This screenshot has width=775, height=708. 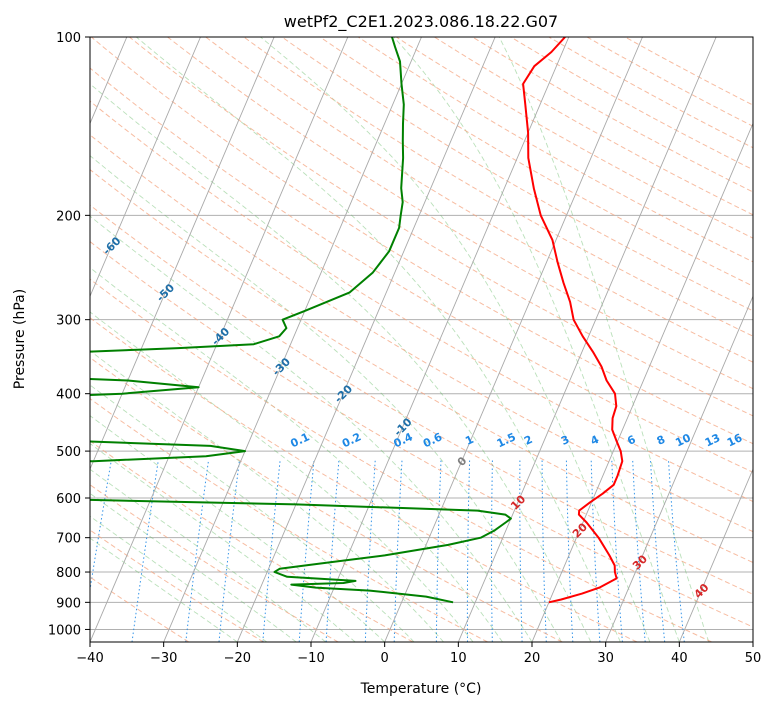 What do you see at coordinates (712, 440) in the screenshot?
I see `mixing-ratio-label: 13` at bounding box center [712, 440].